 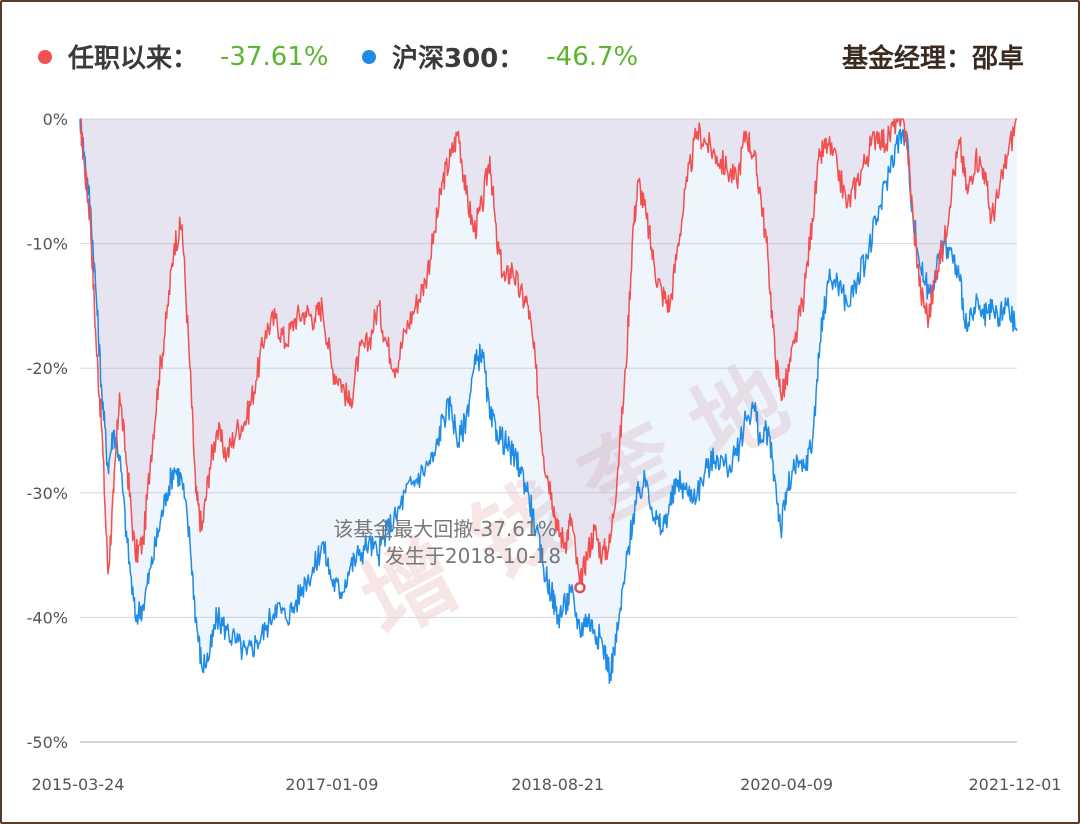 What do you see at coordinates (580, 587) in the screenshot?
I see `max-drawdown-marker` at bounding box center [580, 587].